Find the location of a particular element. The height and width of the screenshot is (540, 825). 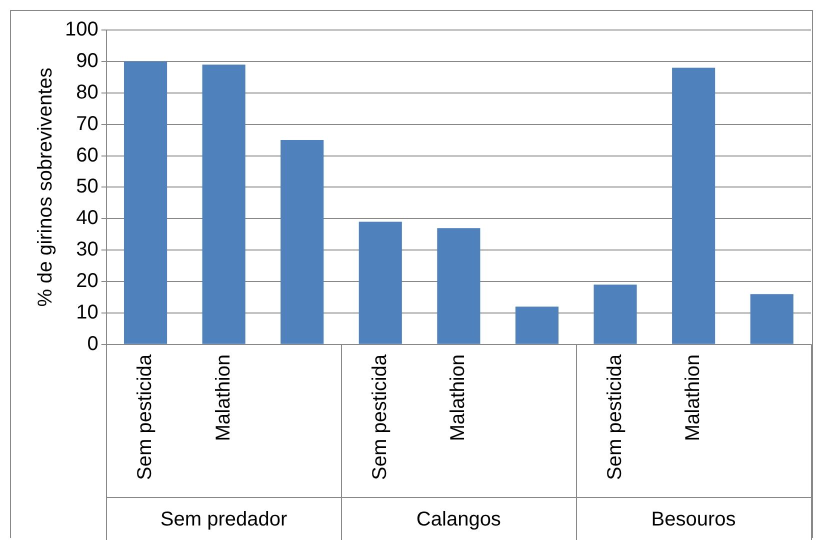

y-tick-label: 30 is located at coordinates (87, 249).